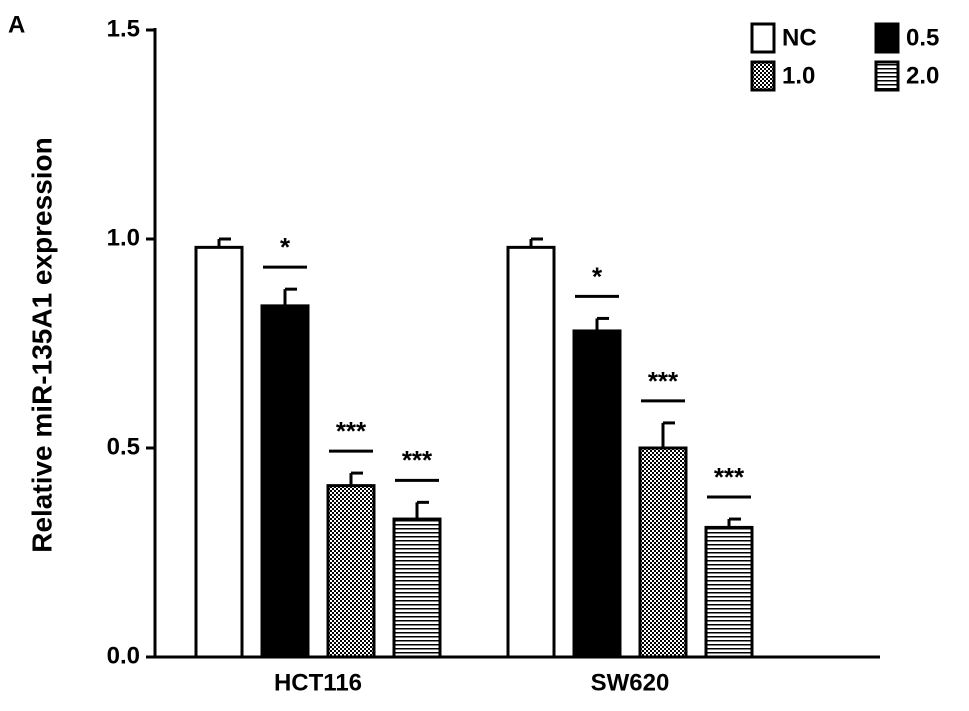 The height and width of the screenshot is (711, 969). Describe the element at coordinates (123, 446) in the screenshot. I see `y-tick-label: 0.5` at that location.